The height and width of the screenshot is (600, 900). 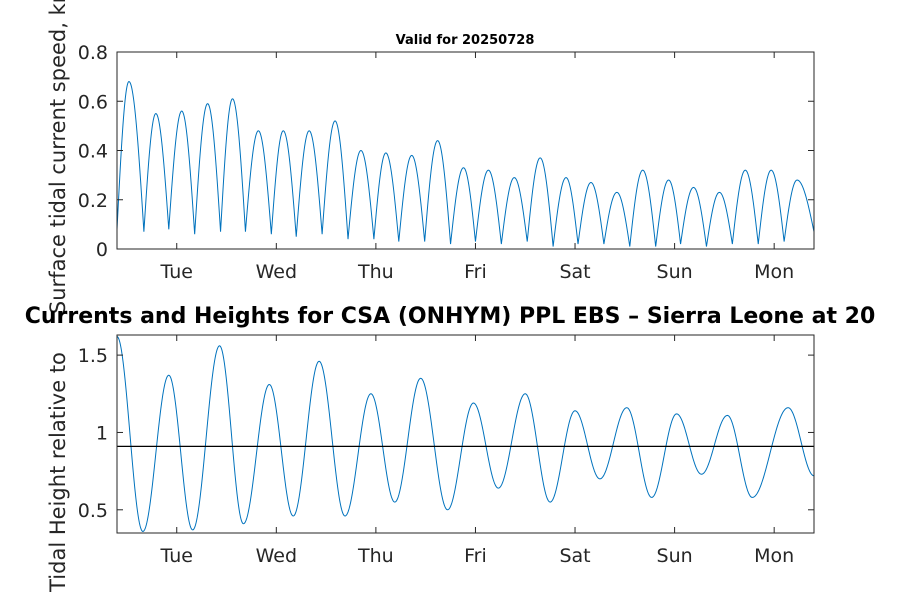 I want to click on ytick-label: 0, so click(x=102, y=250).